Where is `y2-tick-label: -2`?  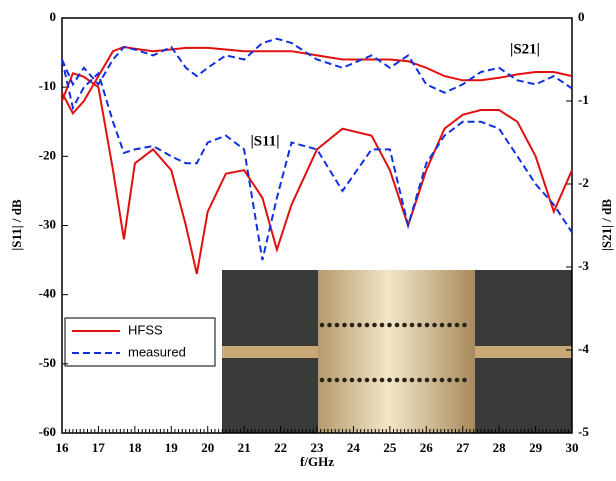
y2-tick-label: -2 is located at coordinates (583, 182).